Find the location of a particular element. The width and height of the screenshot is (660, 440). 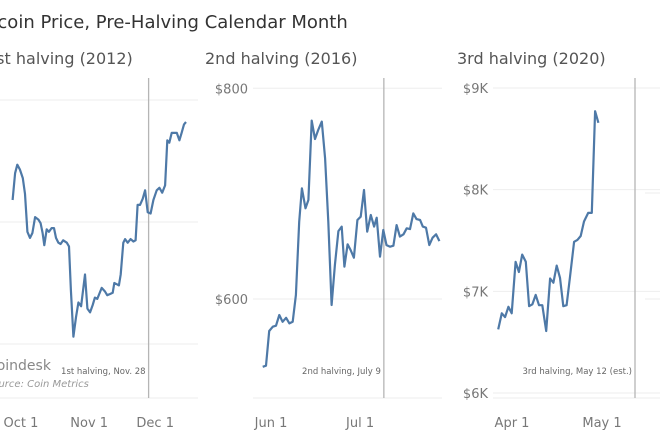

coindesk-logo: coindesk is located at coordinates (26, 366).